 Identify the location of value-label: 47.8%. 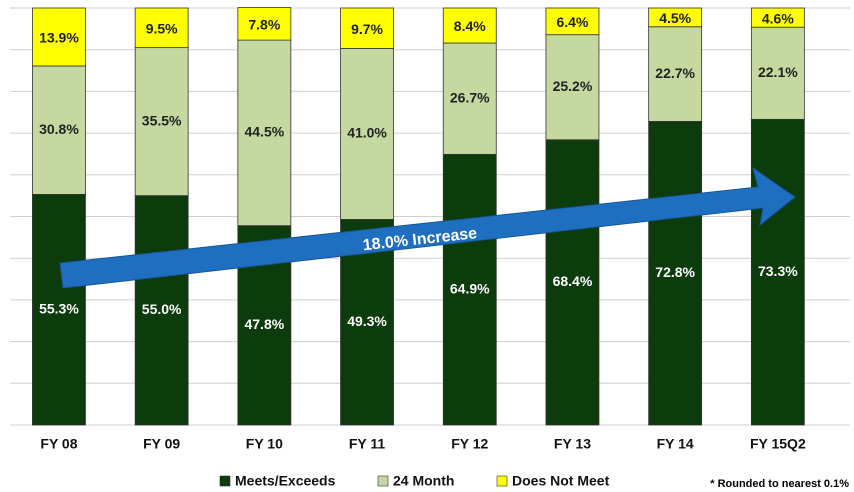
(264, 324).